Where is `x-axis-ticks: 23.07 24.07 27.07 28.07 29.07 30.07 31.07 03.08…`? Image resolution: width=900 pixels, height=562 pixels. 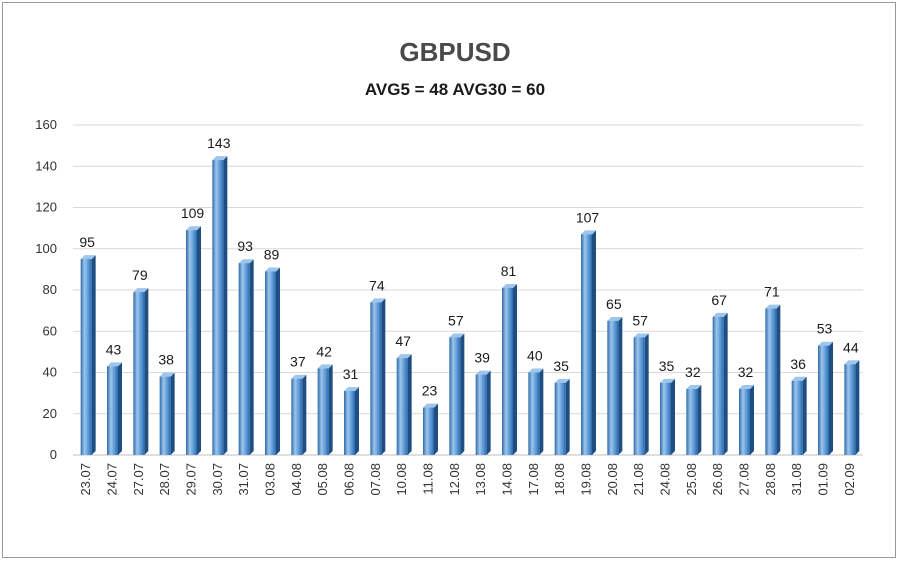
x-axis-ticks: 23.07 24.07 27.07 28.07 29.07 30.07 31.07 03.08… is located at coordinates (467, 479).